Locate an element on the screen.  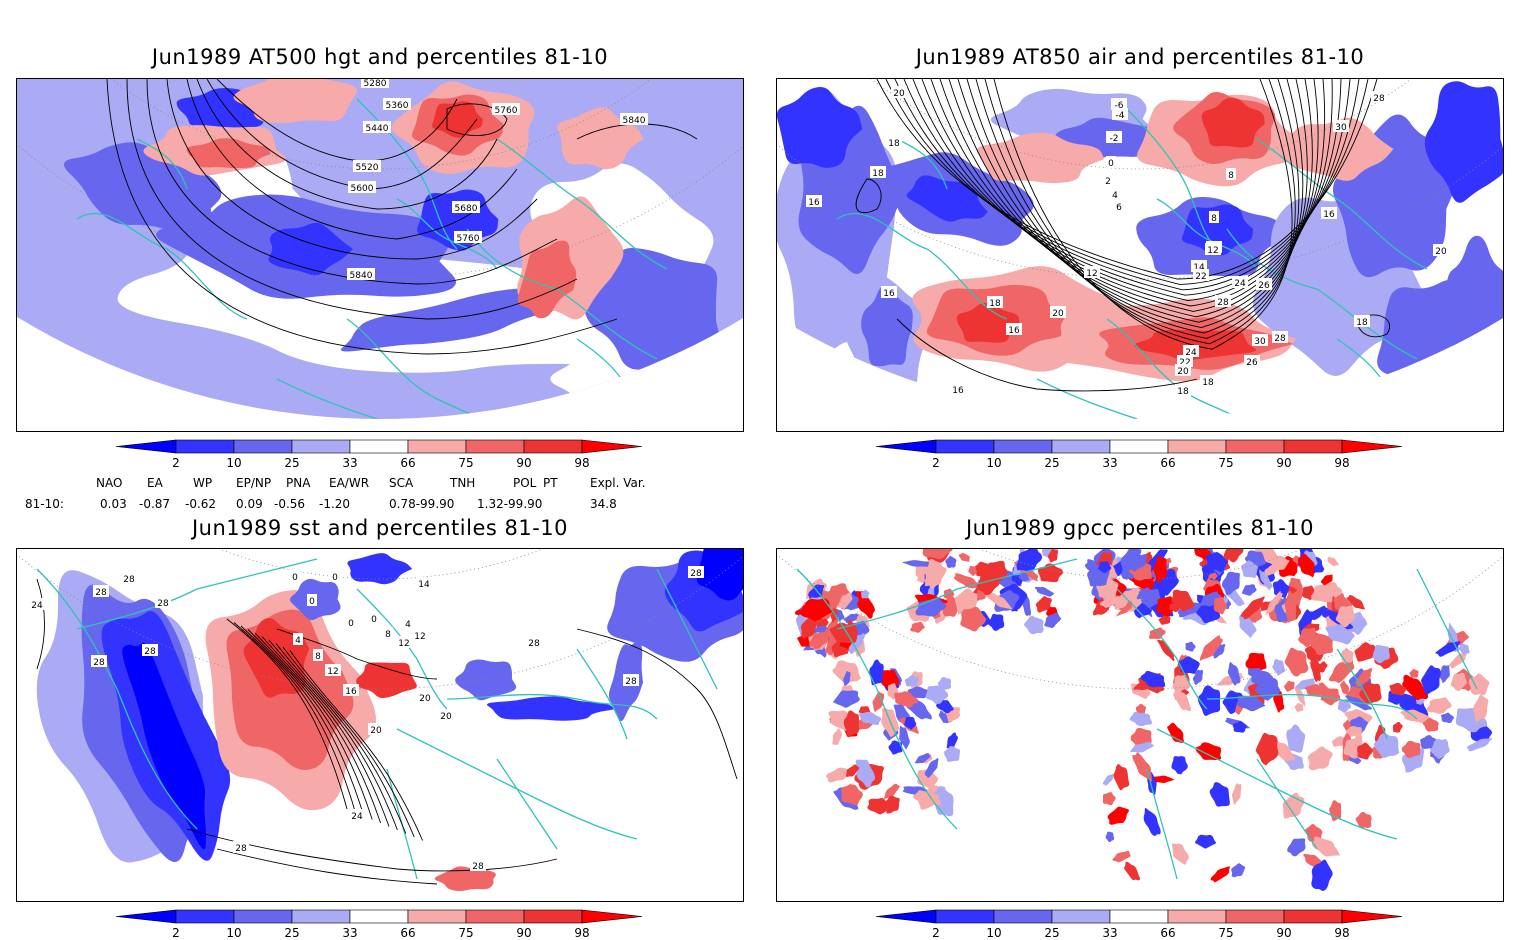
contour-label: 5280 is located at coordinates (375, 84).